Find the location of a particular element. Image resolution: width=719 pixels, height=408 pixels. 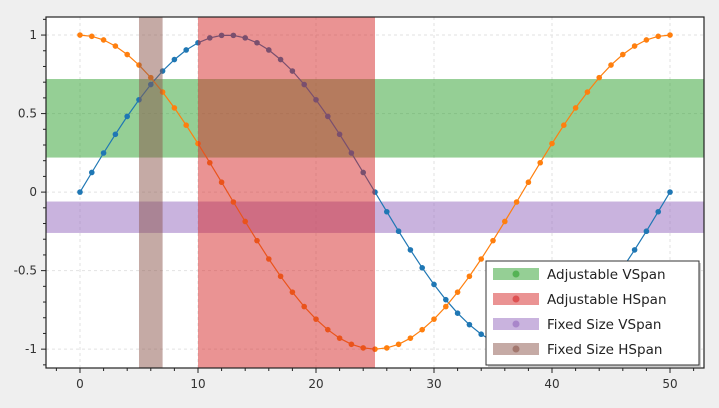

legend-label: Adjustable VSpan is located at coordinates (606, 275).